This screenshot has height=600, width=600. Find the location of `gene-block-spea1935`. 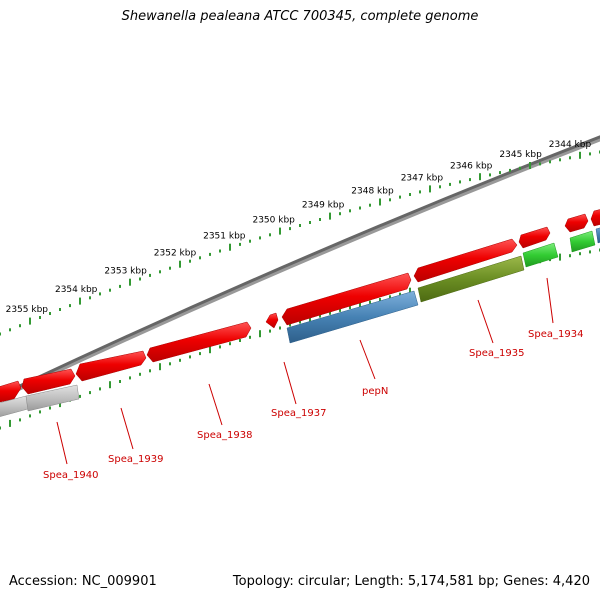

gene-block-spea1935 is located at coordinates (471, 279).